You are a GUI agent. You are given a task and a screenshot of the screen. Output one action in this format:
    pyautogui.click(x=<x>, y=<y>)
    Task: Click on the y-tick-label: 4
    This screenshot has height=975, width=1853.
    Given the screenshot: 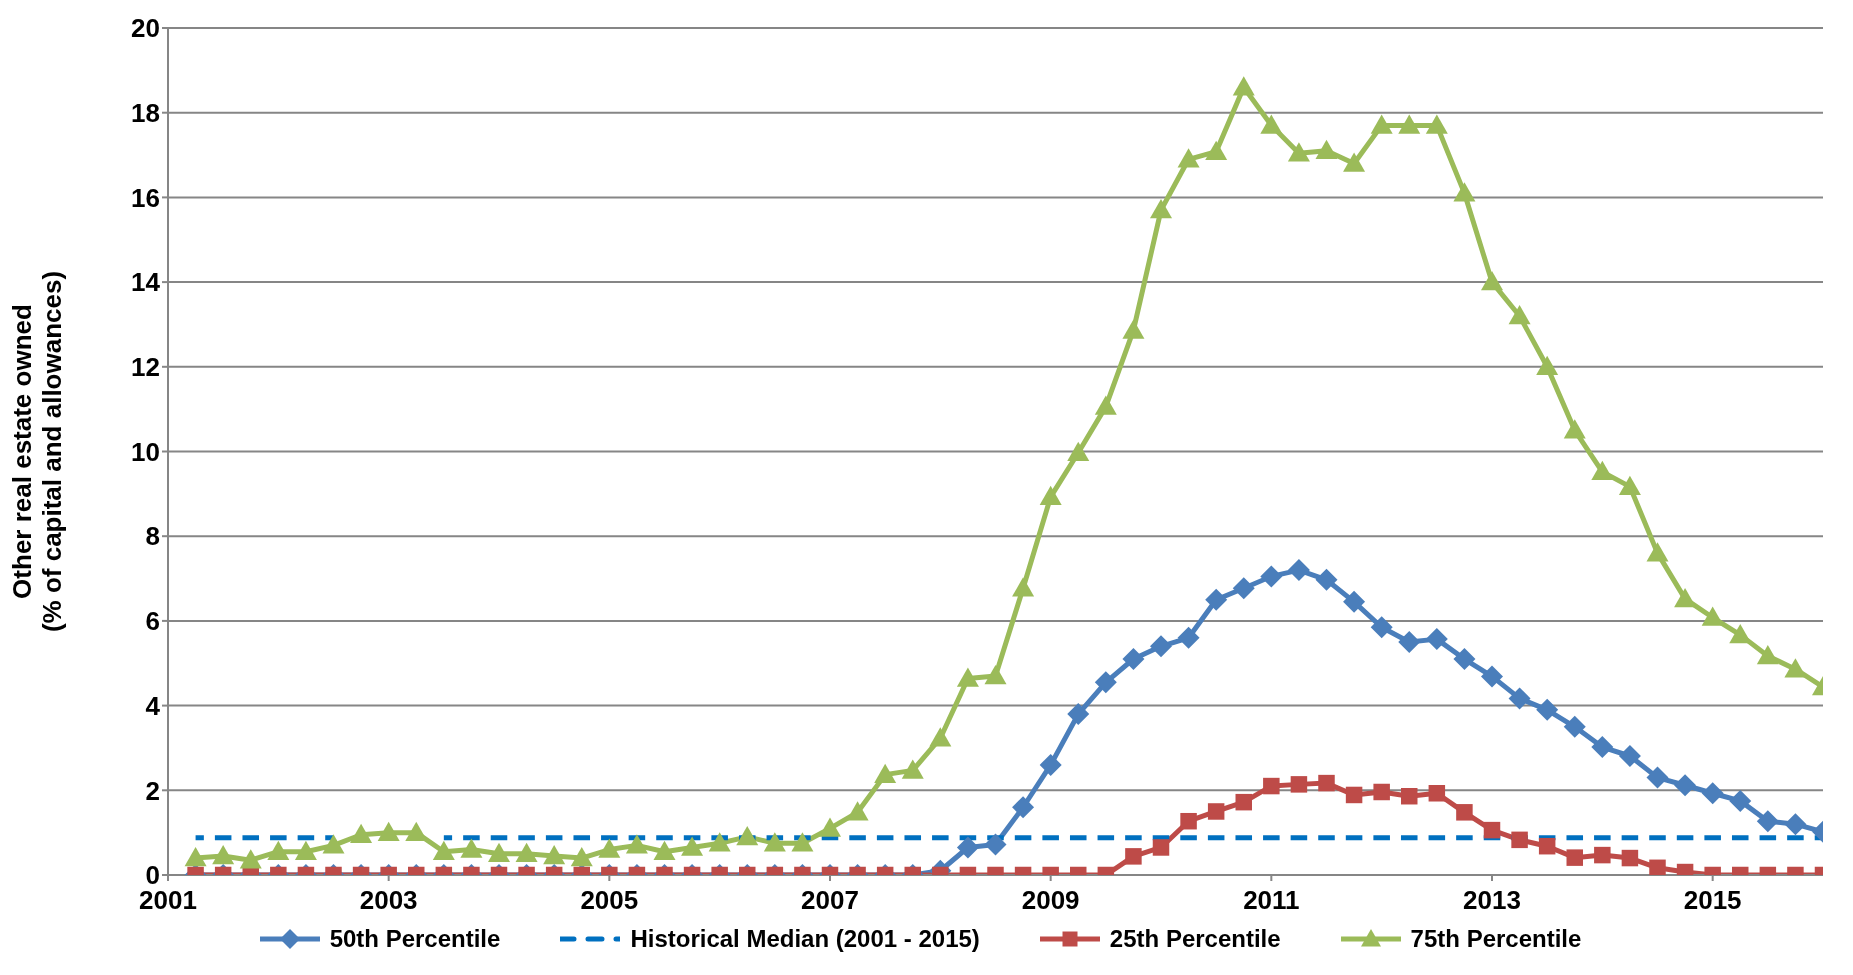 What is the action you would take?
    pyautogui.click(x=153, y=705)
    